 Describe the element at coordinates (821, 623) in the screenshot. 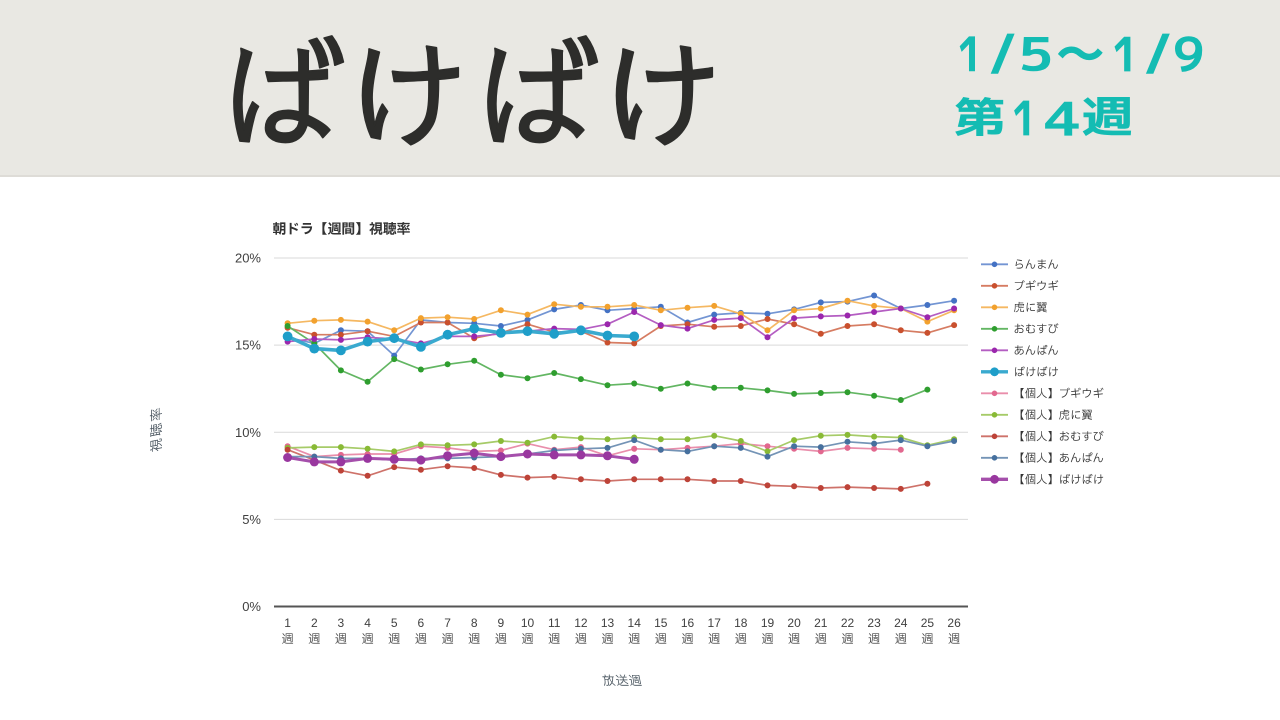

I see `svg-text: 21` at that location.